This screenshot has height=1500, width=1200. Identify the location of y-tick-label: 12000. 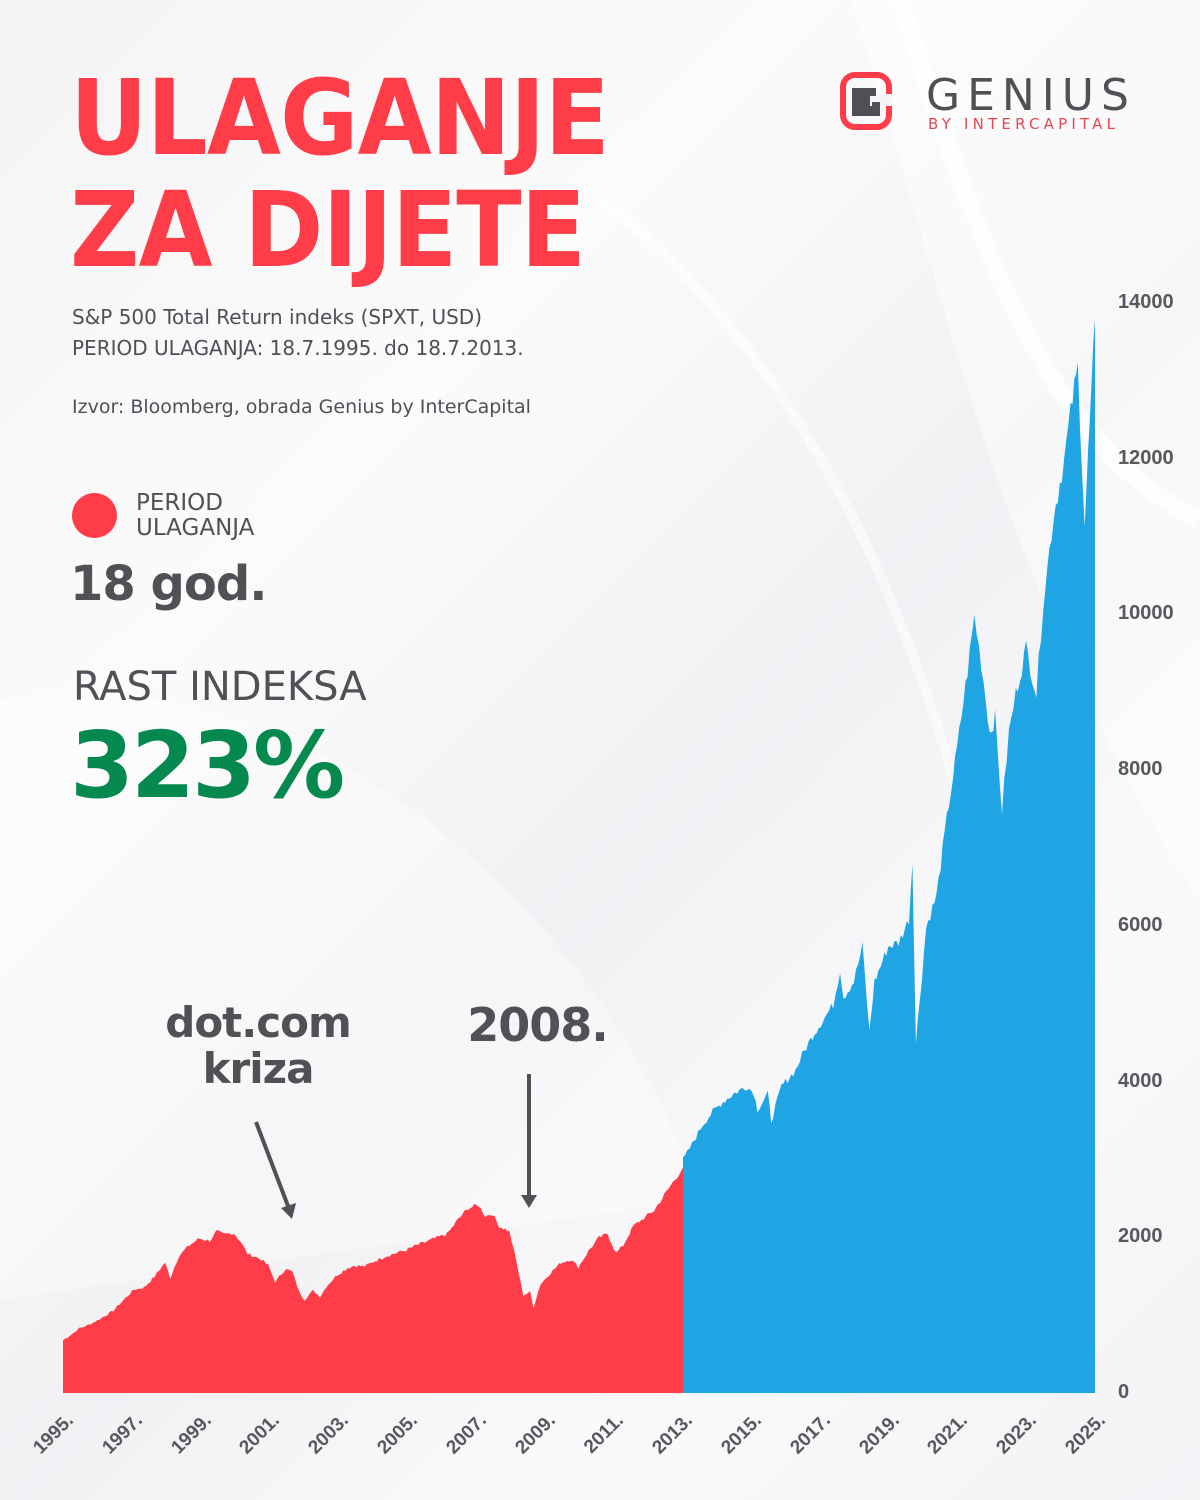
(1146, 457).